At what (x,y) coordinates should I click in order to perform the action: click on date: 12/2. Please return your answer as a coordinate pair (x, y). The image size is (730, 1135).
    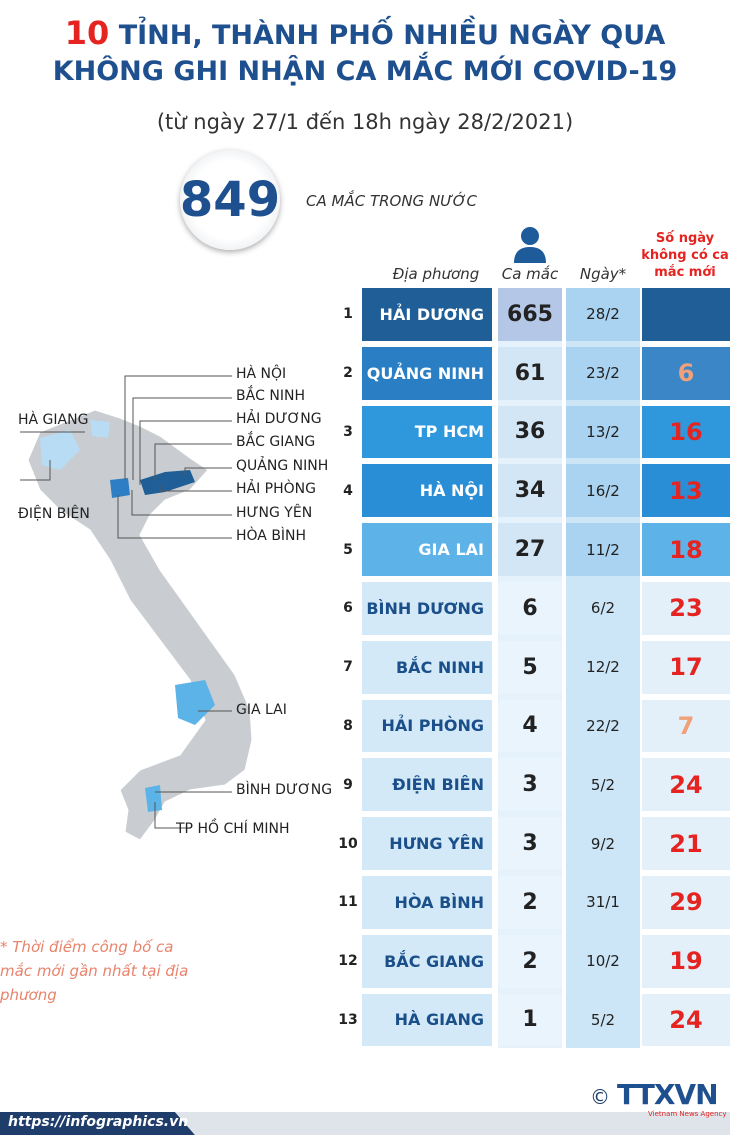
    Looking at the image, I should click on (603, 667).